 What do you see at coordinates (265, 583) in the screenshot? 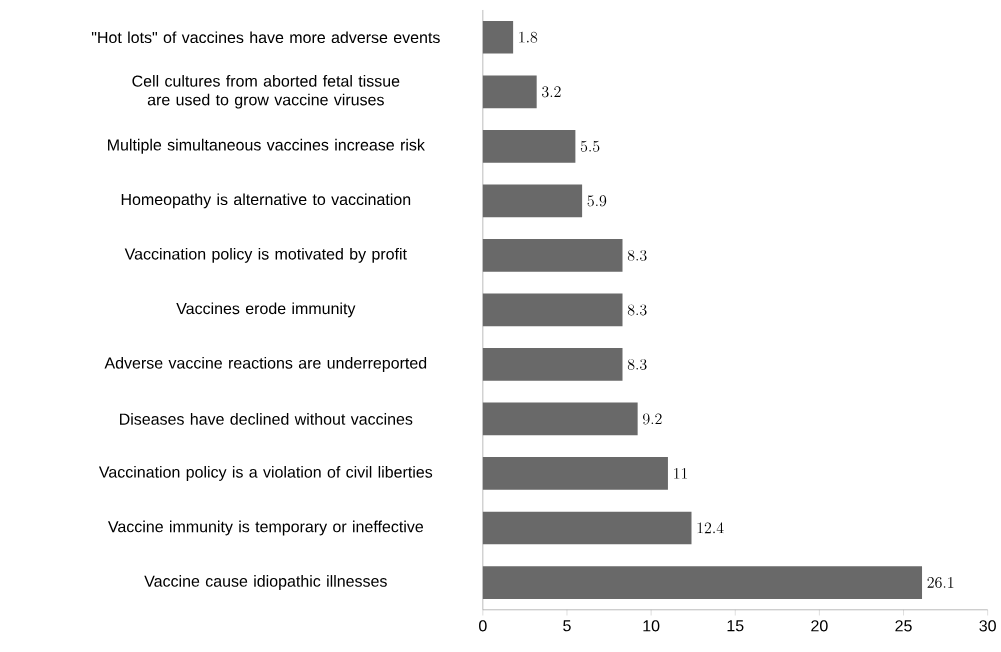
I see `y-tick-label: Vaccine cause idiopathic illnesses` at bounding box center [265, 583].